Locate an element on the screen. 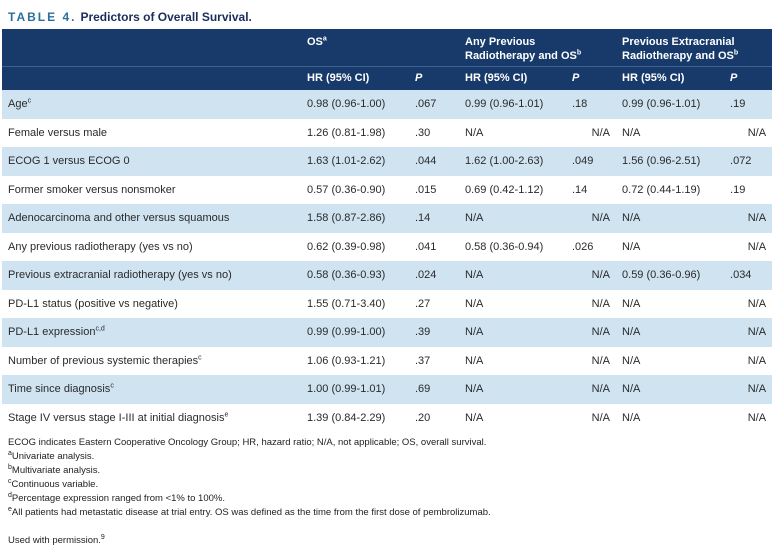  cell-p: .39 is located at coordinates (423, 332).